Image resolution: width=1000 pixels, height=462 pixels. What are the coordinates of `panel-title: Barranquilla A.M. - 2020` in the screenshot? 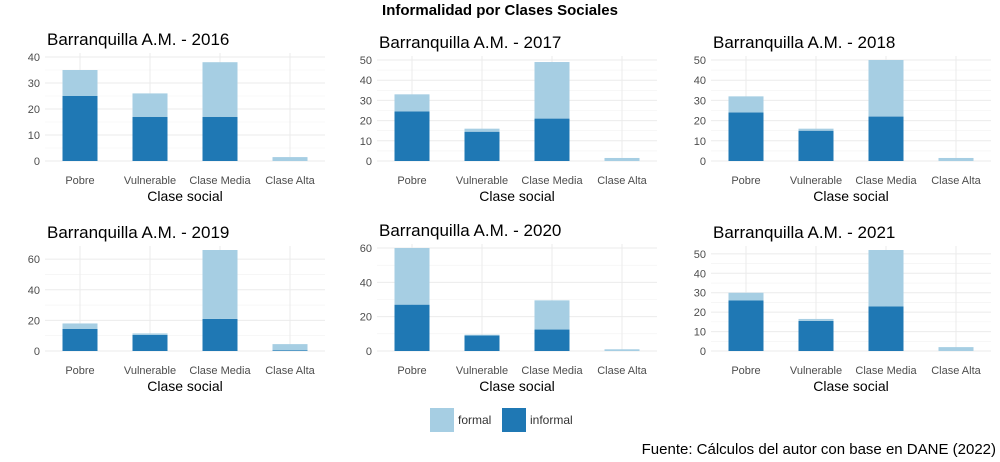 It's located at (470, 230).